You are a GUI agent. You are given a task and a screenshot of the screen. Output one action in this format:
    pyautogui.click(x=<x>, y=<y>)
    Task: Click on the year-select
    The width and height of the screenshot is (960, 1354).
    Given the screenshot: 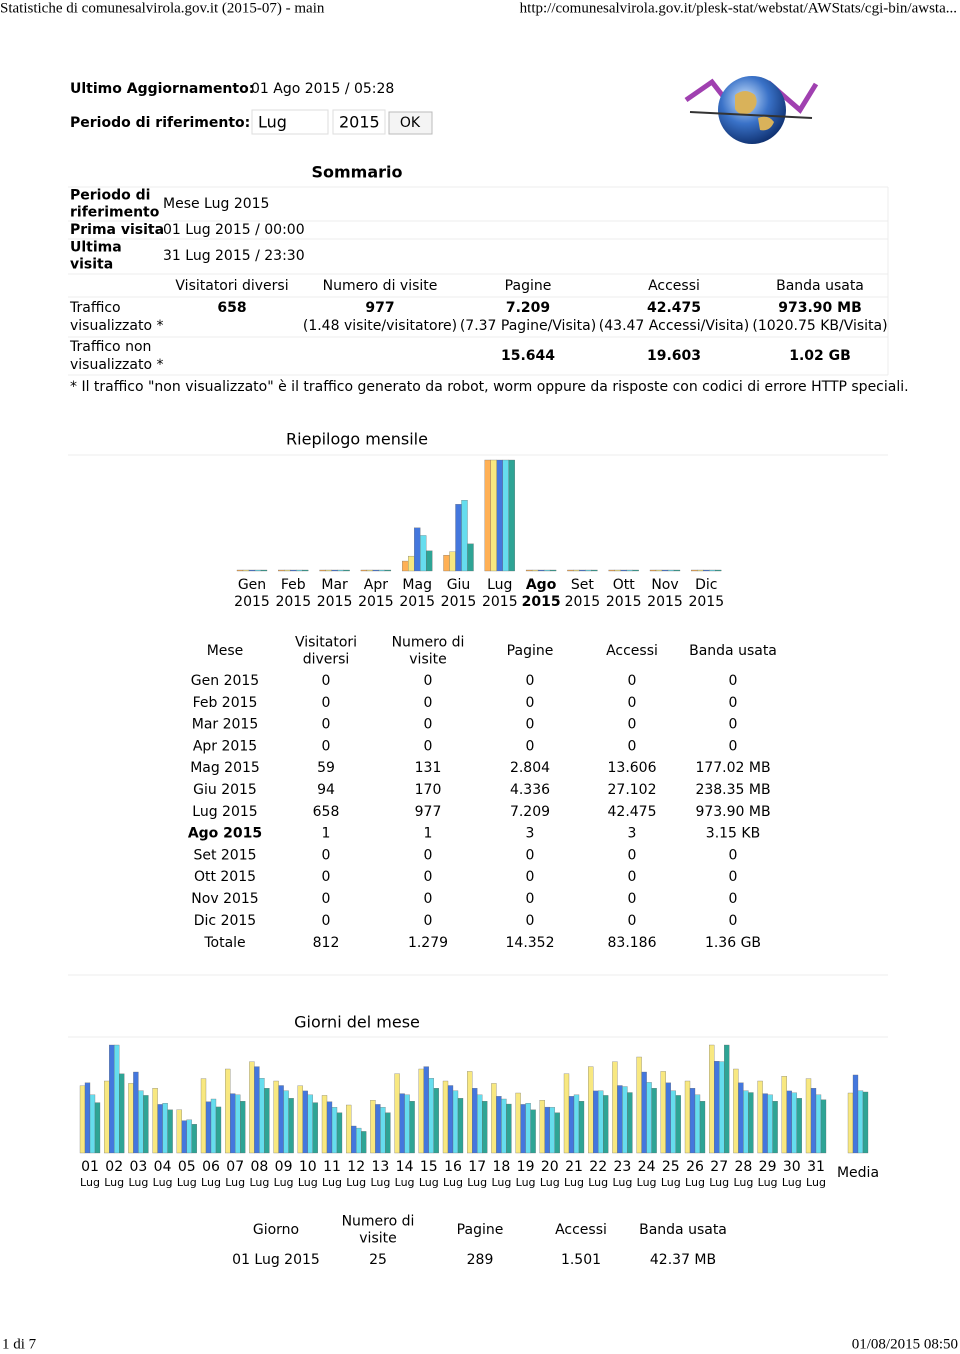 What is the action you would take?
    pyautogui.click(x=359, y=122)
    